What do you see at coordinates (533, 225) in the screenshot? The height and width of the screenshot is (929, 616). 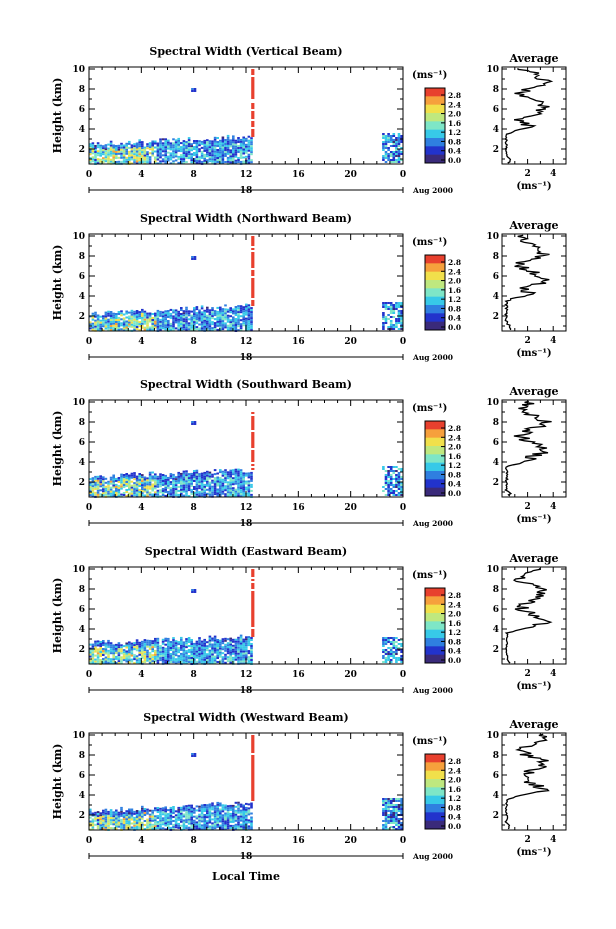 I see `average-title: Average` at bounding box center [533, 225].